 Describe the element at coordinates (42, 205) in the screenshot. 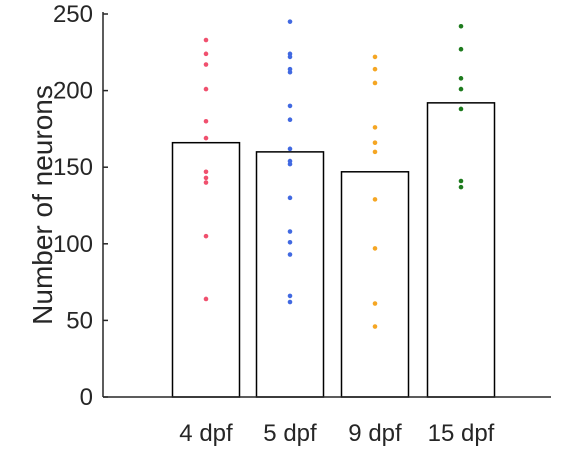

I see `y-axis-title: Number of neurons` at that location.